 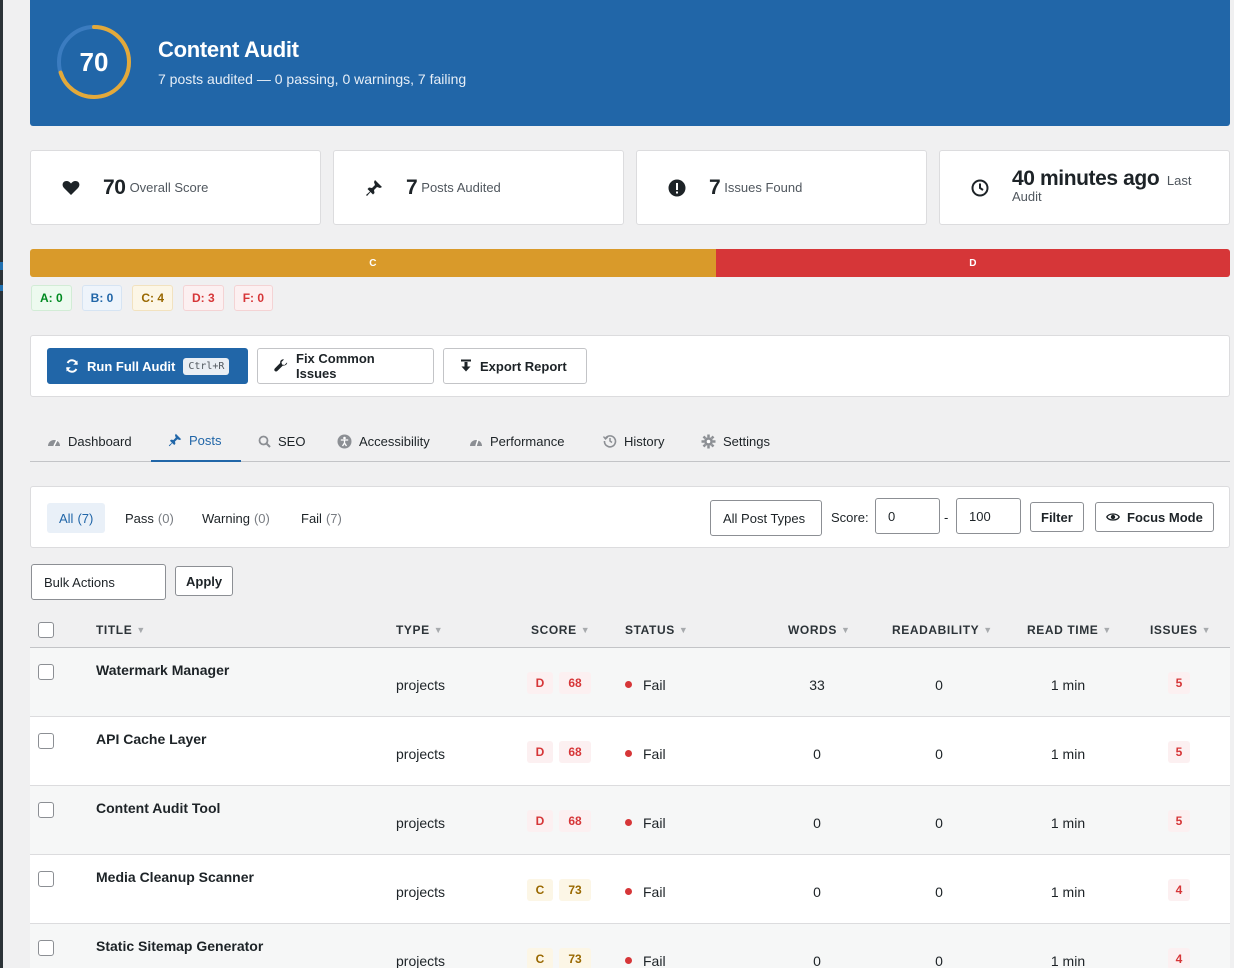 I want to click on tab-settings: Settings, so click(x=735, y=441).